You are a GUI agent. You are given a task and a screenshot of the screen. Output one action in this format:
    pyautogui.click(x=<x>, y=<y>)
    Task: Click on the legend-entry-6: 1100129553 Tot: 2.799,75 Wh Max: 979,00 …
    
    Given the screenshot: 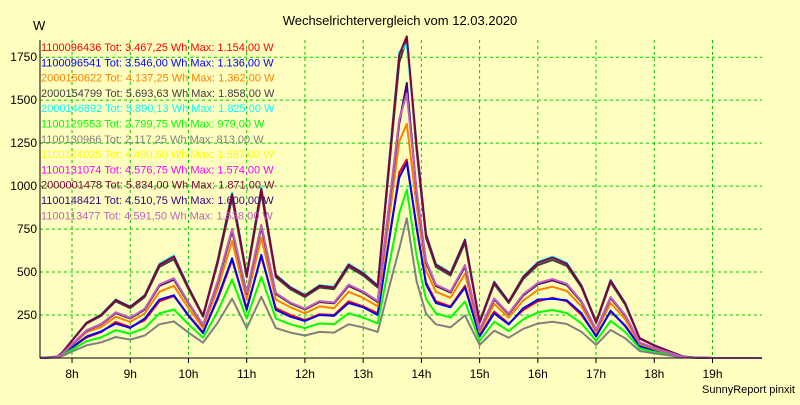 What is the action you would take?
    pyautogui.click(x=153, y=125)
    